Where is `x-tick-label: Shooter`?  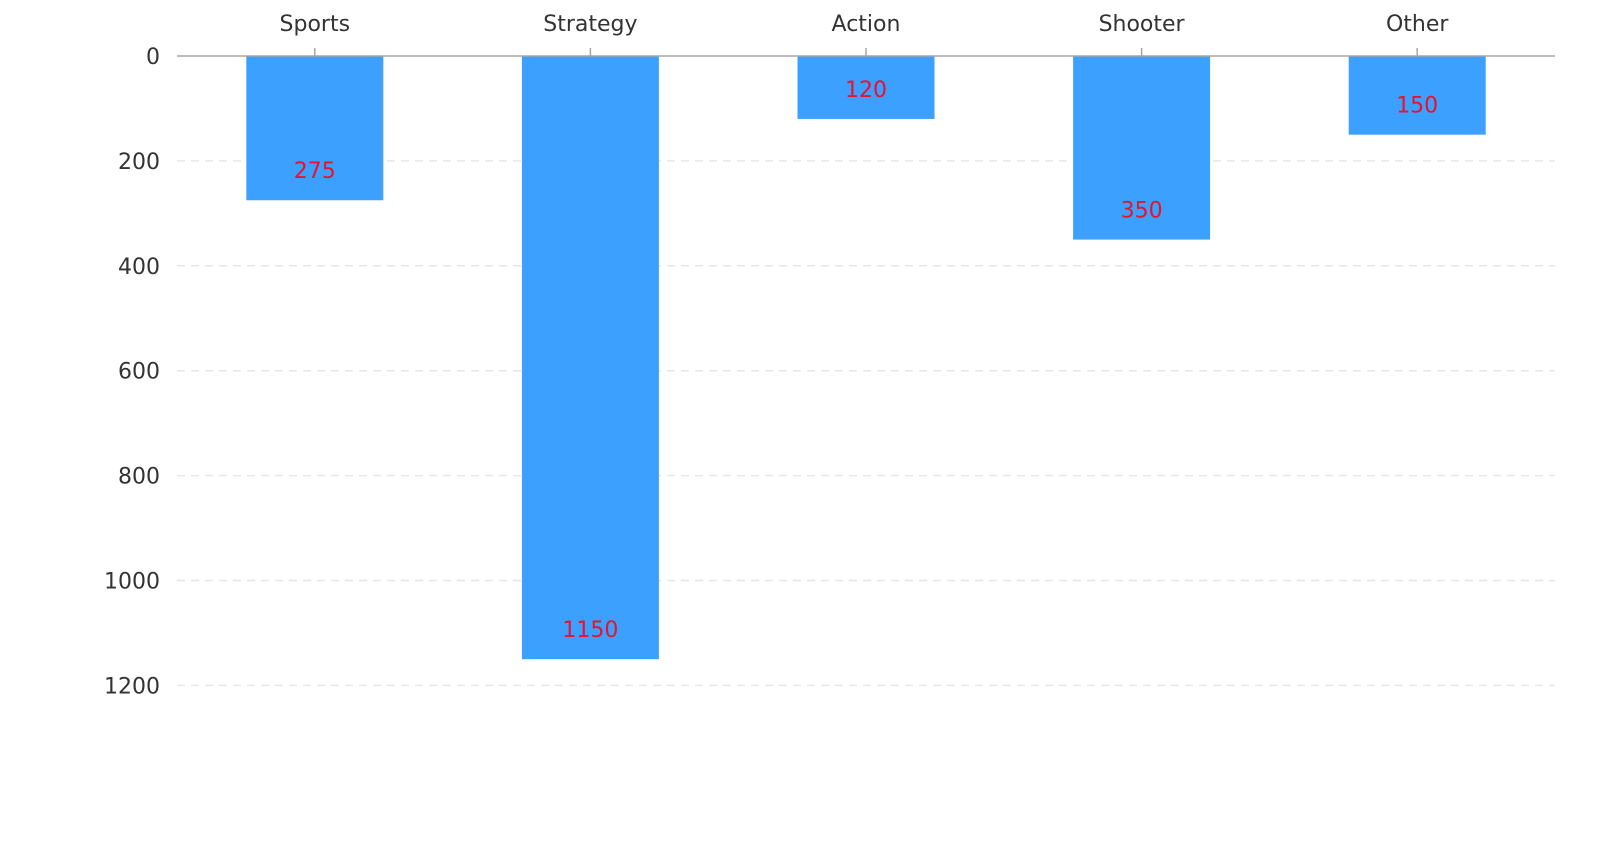 x-tick-label: Shooter is located at coordinates (1142, 24).